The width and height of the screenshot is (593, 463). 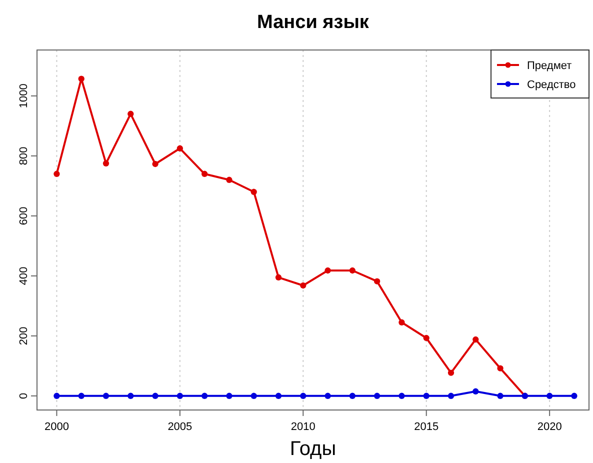 What do you see at coordinates (549, 66) in the screenshot?
I see `legend-label: Предмет` at bounding box center [549, 66].